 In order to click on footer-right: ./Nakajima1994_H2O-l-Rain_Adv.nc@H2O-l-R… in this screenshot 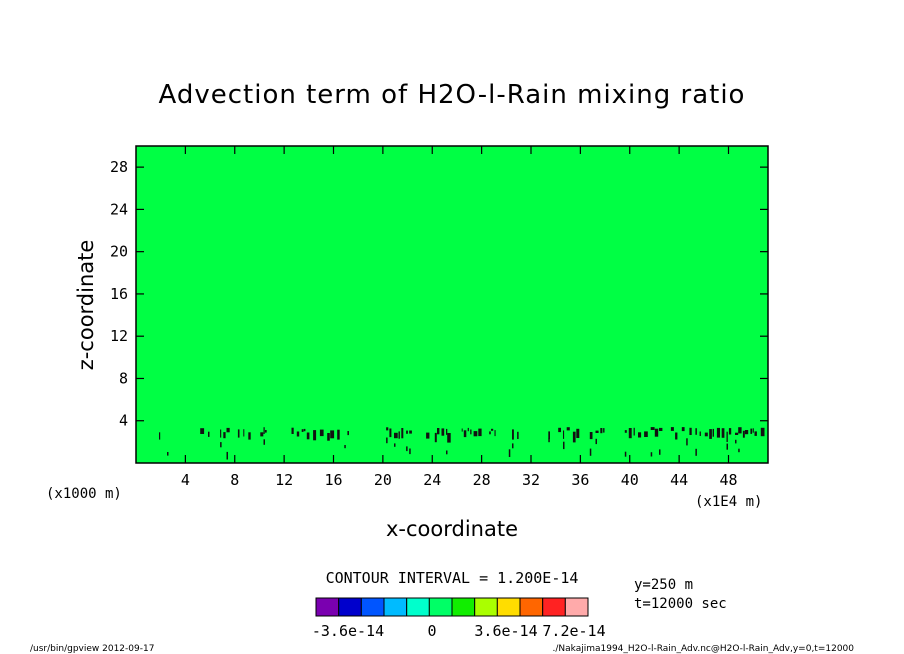, I will do `click(704, 649)`.